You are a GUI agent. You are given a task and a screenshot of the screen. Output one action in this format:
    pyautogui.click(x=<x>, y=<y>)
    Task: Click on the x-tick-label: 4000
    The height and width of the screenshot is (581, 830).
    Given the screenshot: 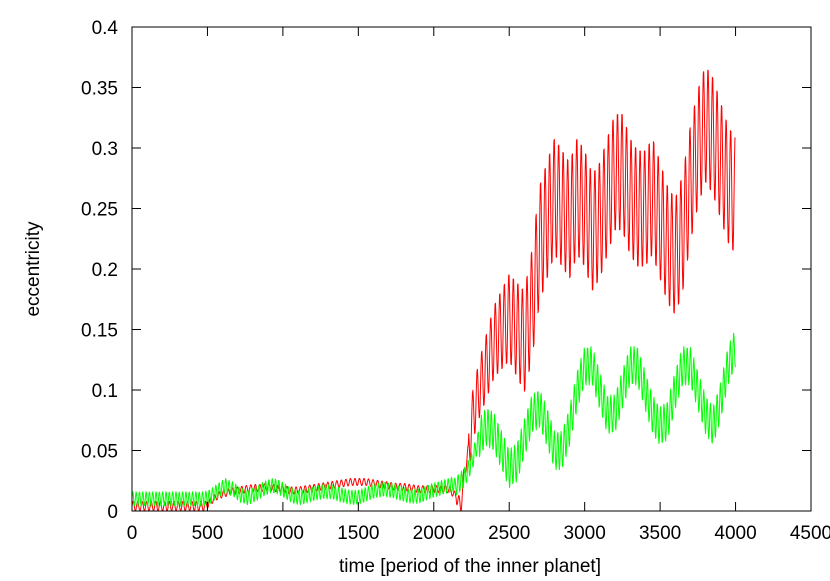 What is the action you would take?
    pyautogui.click(x=735, y=533)
    